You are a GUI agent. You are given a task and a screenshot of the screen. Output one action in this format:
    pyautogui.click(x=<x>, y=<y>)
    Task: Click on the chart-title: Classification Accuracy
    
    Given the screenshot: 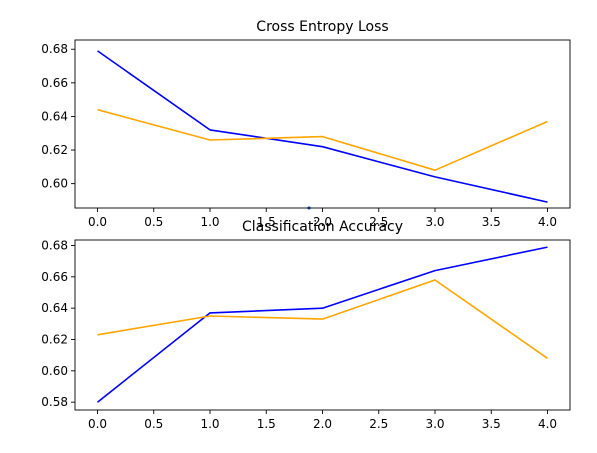 What is the action you would take?
    pyautogui.click(x=322, y=227)
    